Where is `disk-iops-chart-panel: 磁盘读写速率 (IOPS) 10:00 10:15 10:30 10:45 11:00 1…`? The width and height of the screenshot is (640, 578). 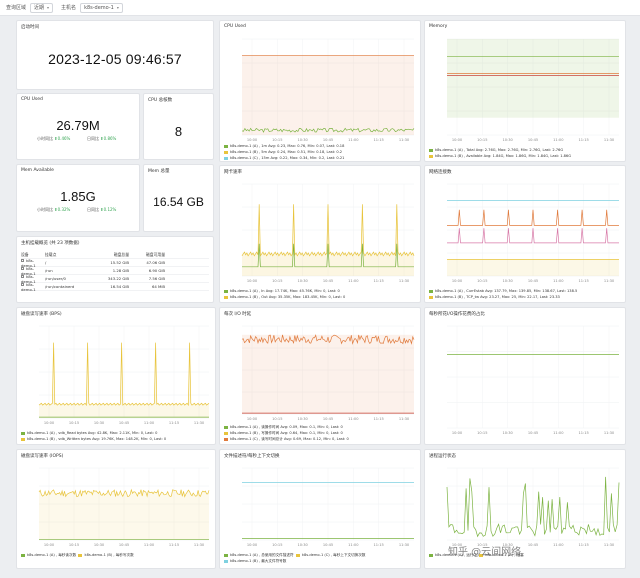
disk-iops-chart-panel: 磁盘读写速率 (IOPS) 10:00 10:15 10:30 10:45 11:00 1… is located at coordinates (116, 509).